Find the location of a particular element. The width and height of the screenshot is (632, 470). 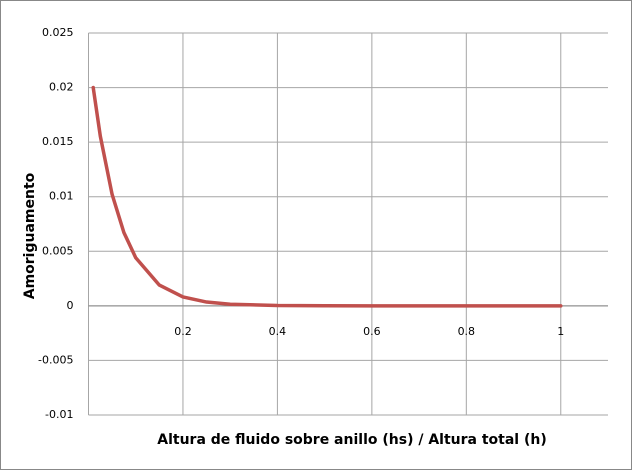

y-tick-label: 0 is located at coordinates (70, 305).